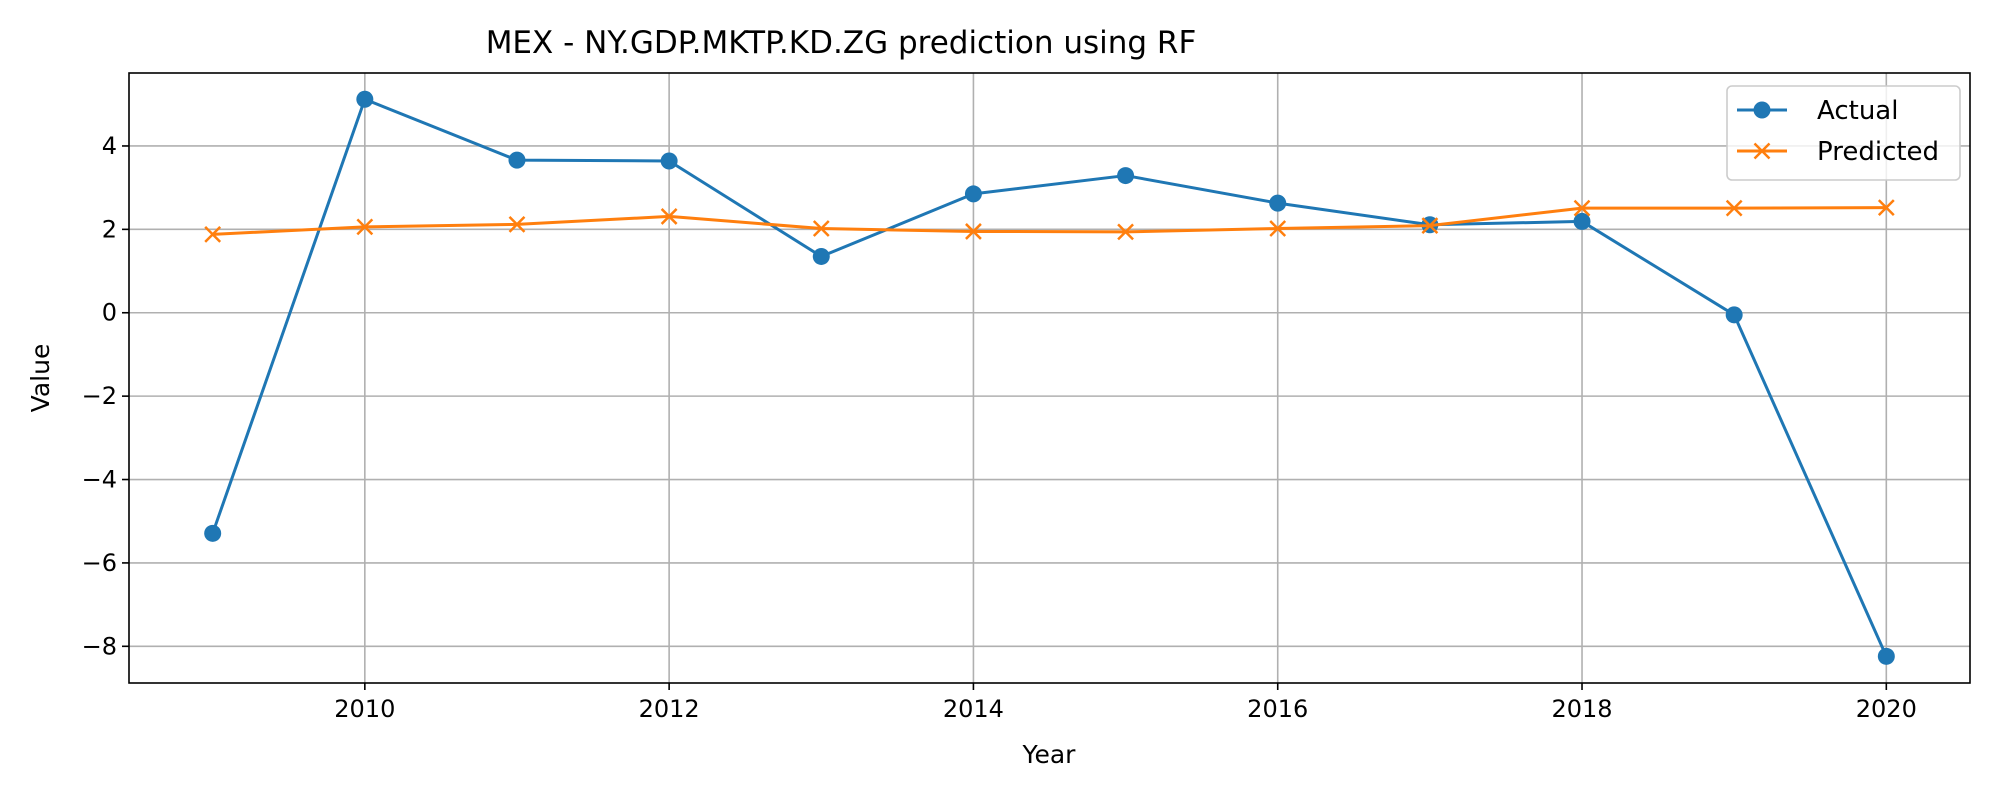 This screenshot has width=2000, height=800. I want to click on y-axis-title: Value, so click(40, 378).